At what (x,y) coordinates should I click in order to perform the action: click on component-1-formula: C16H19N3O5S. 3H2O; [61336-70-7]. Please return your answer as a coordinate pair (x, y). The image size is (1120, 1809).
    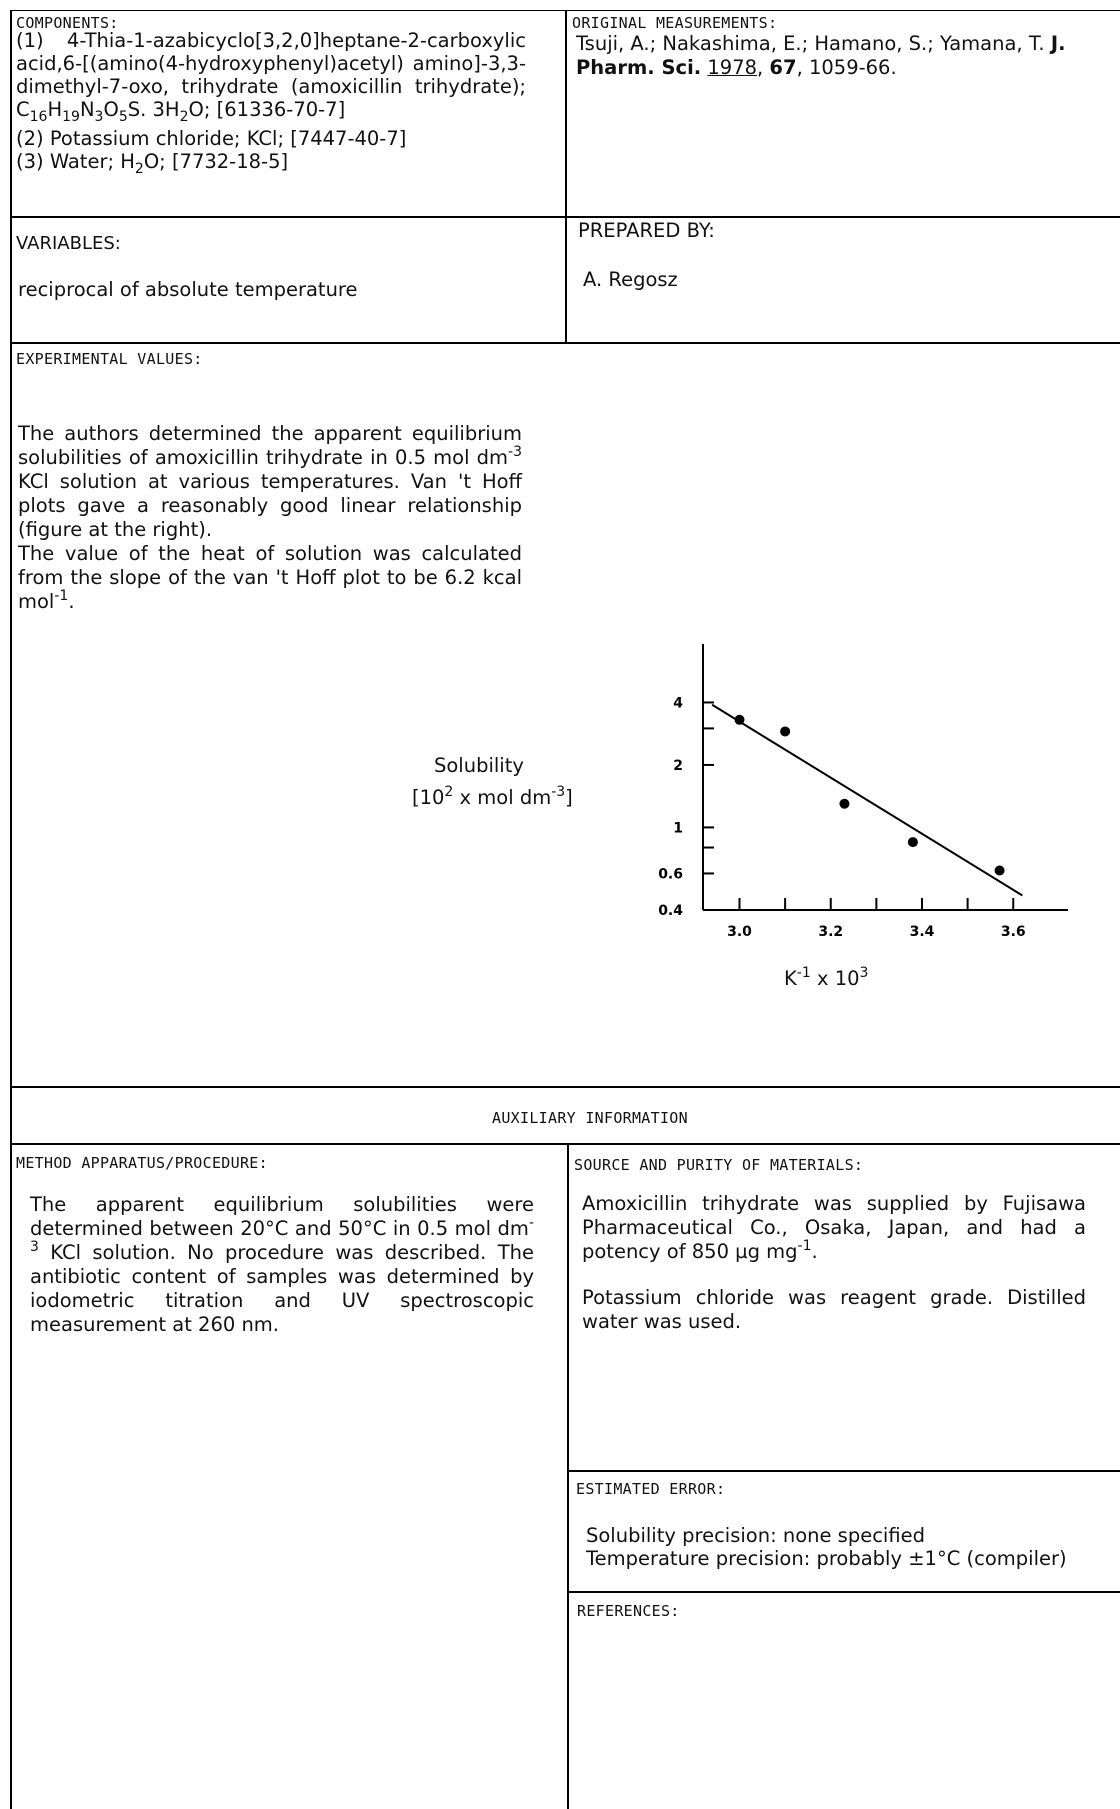
    Looking at the image, I should click on (181, 111).